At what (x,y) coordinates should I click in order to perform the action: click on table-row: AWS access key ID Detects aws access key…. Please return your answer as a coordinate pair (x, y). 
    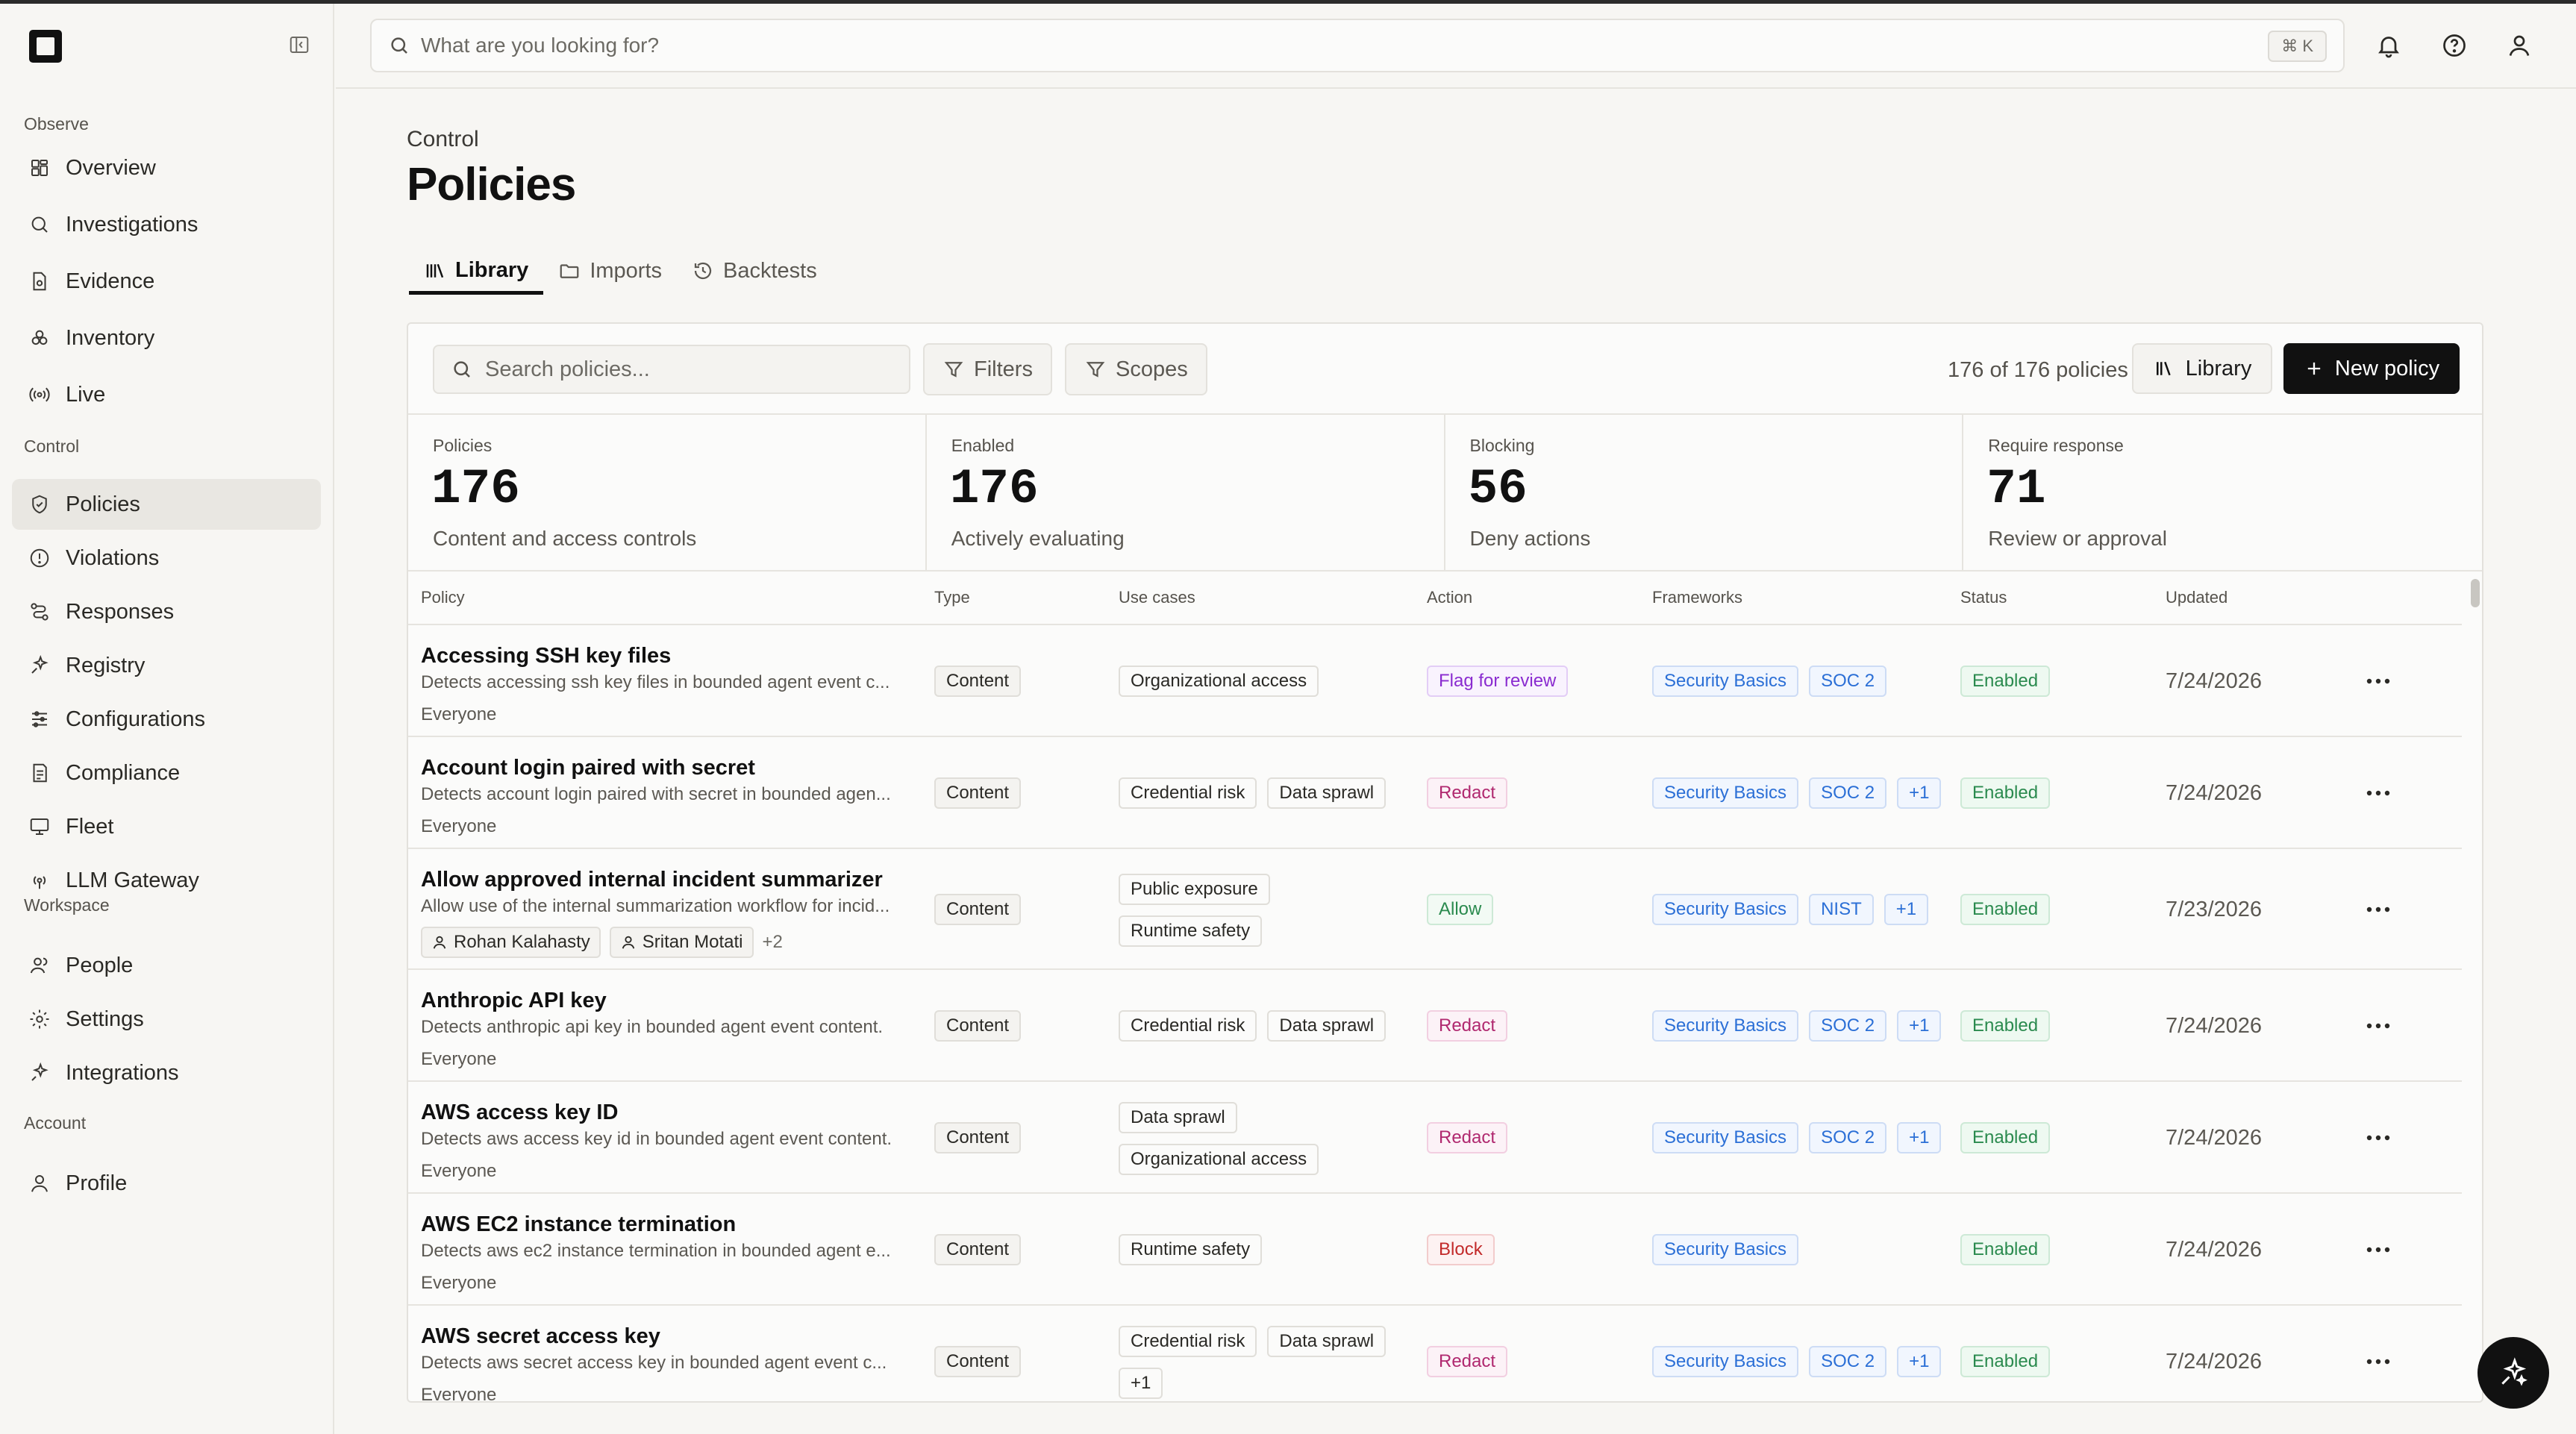
    Looking at the image, I should click on (1435, 1138).